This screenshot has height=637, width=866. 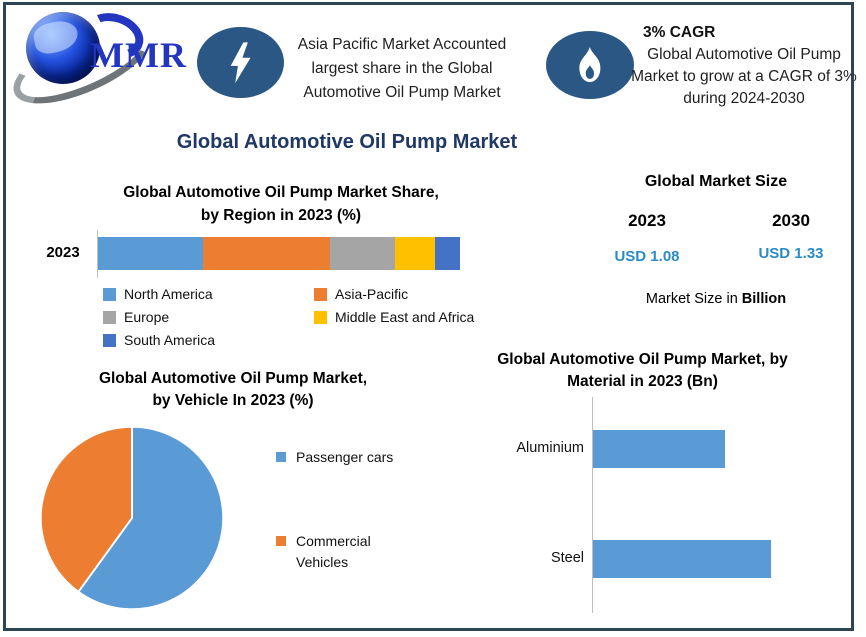 I want to click on market-size-value-2023: USD 1.08, so click(x=647, y=256).